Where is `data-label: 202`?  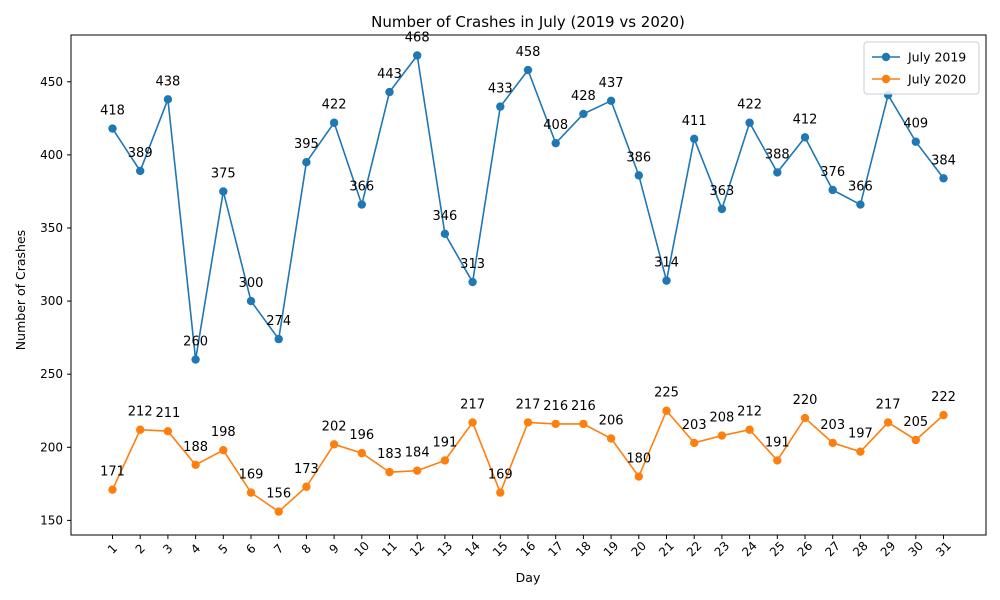
data-label: 202 is located at coordinates (334, 426).